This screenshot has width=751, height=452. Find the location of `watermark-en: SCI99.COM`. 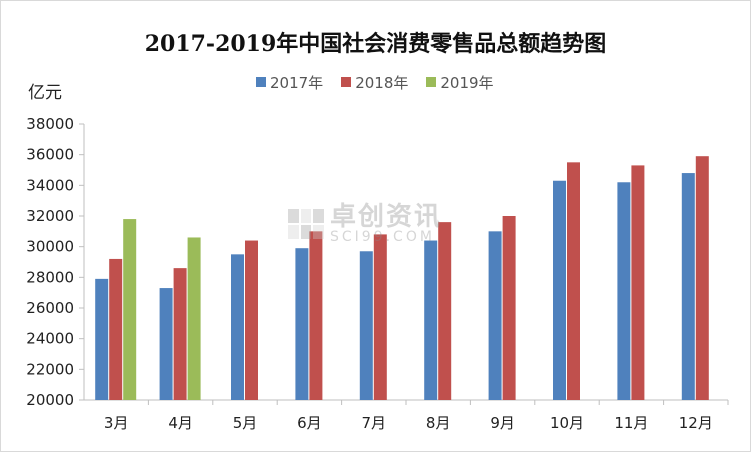

watermark-en: SCI99.COM is located at coordinates (382, 237).